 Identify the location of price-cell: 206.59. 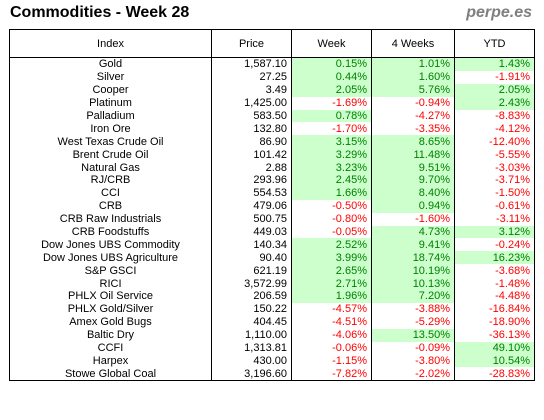
(251, 296).